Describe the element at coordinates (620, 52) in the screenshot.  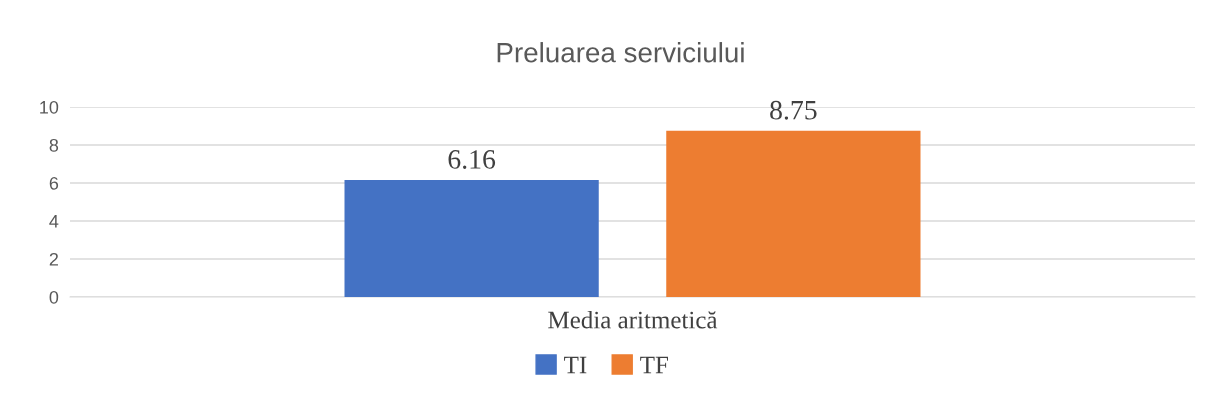
I see `chart-title: Preluarea serviciului` at that location.